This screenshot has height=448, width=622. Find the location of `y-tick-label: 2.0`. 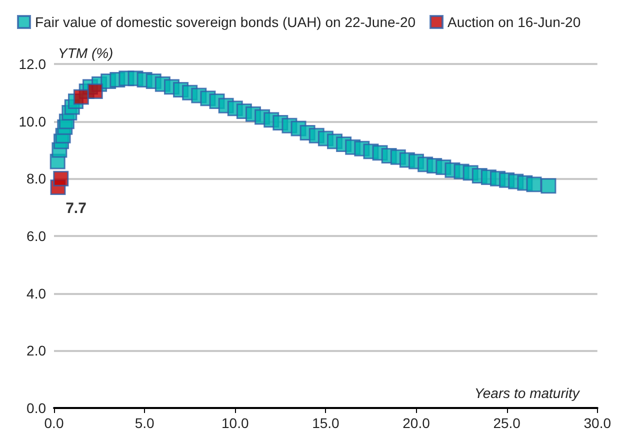

y-tick-label: 2.0 is located at coordinates (36, 350).